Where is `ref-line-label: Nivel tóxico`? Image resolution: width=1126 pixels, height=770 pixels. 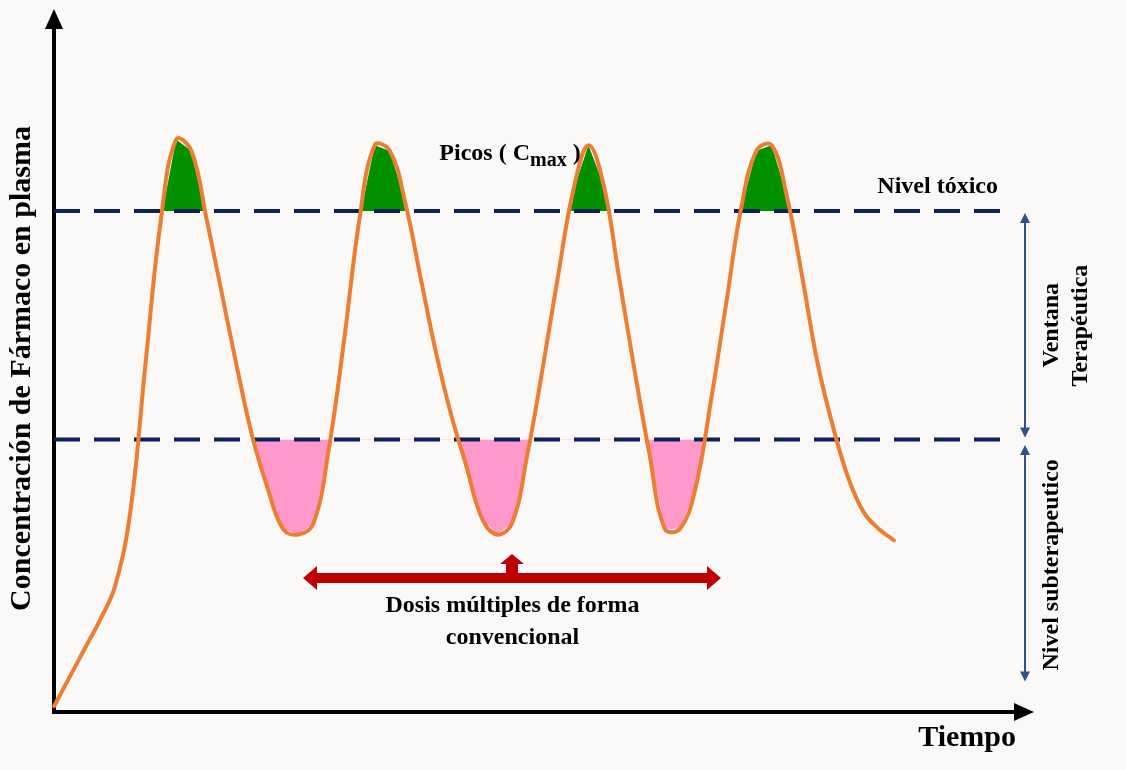 ref-line-label: Nivel tóxico is located at coordinates (937, 185).